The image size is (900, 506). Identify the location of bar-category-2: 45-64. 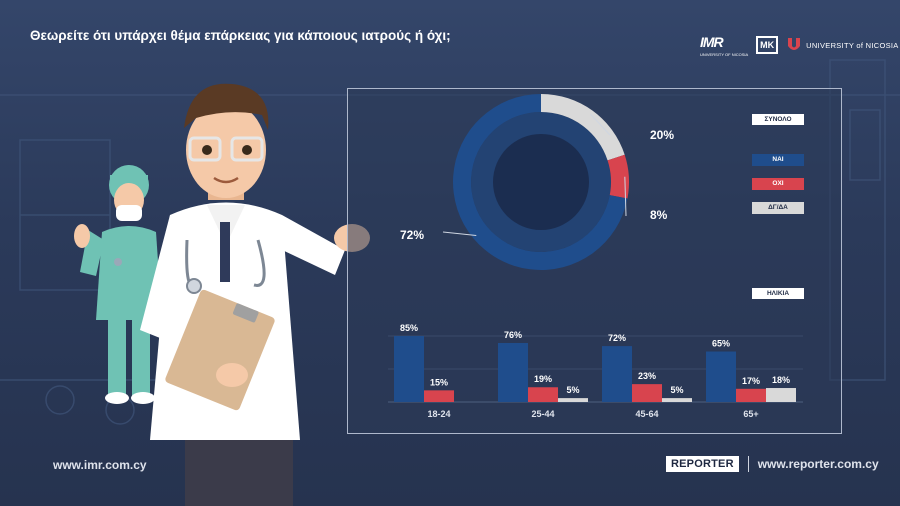
(646, 414).